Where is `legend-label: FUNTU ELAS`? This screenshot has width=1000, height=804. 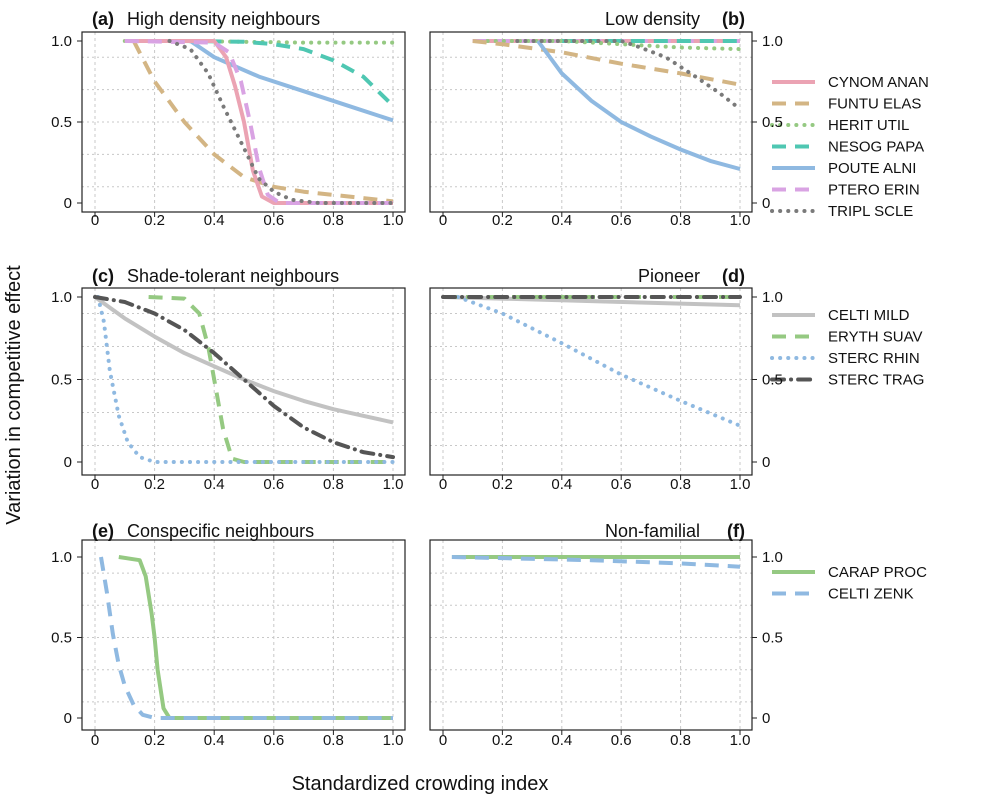 legend-label: FUNTU ELAS is located at coordinates (874, 104).